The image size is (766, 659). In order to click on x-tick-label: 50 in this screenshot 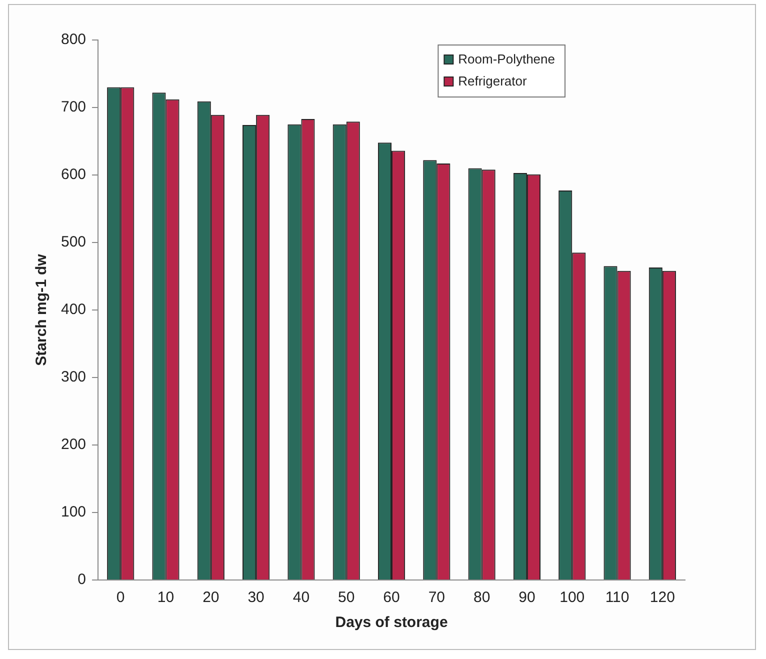, I will do `click(346, 597)`.